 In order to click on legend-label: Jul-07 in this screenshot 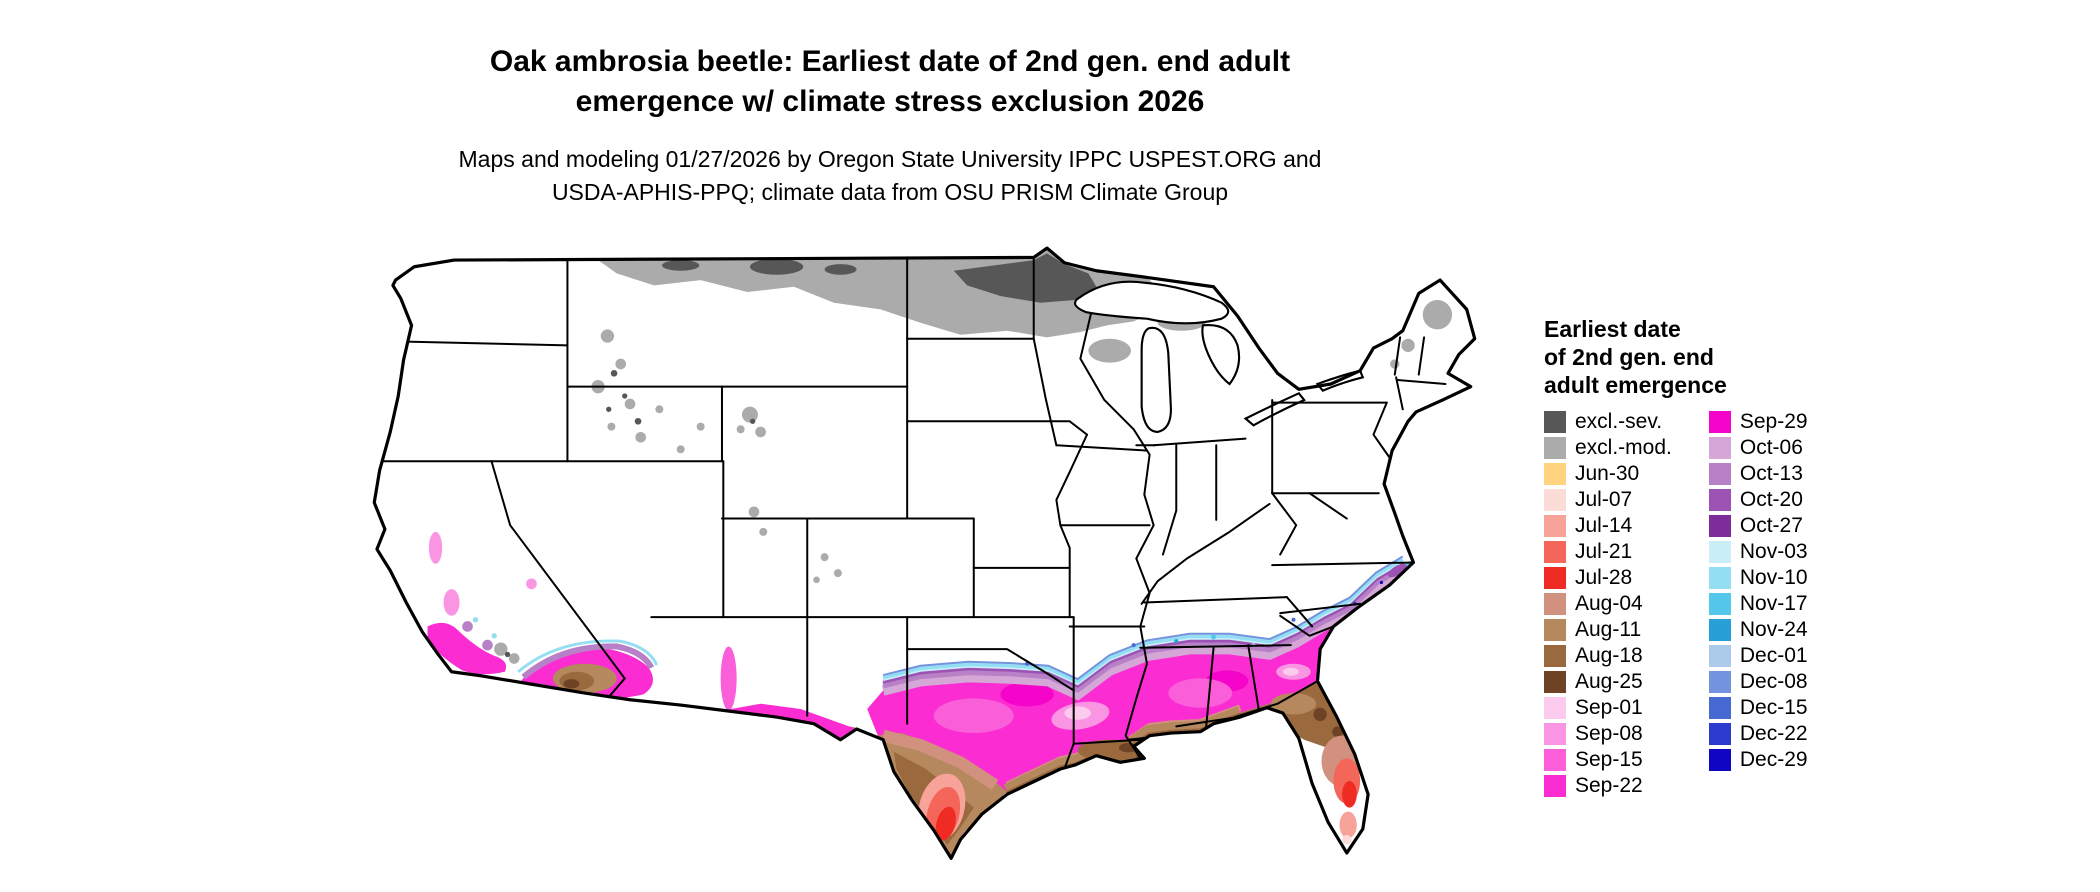, I will do `click(1604, 499)`.